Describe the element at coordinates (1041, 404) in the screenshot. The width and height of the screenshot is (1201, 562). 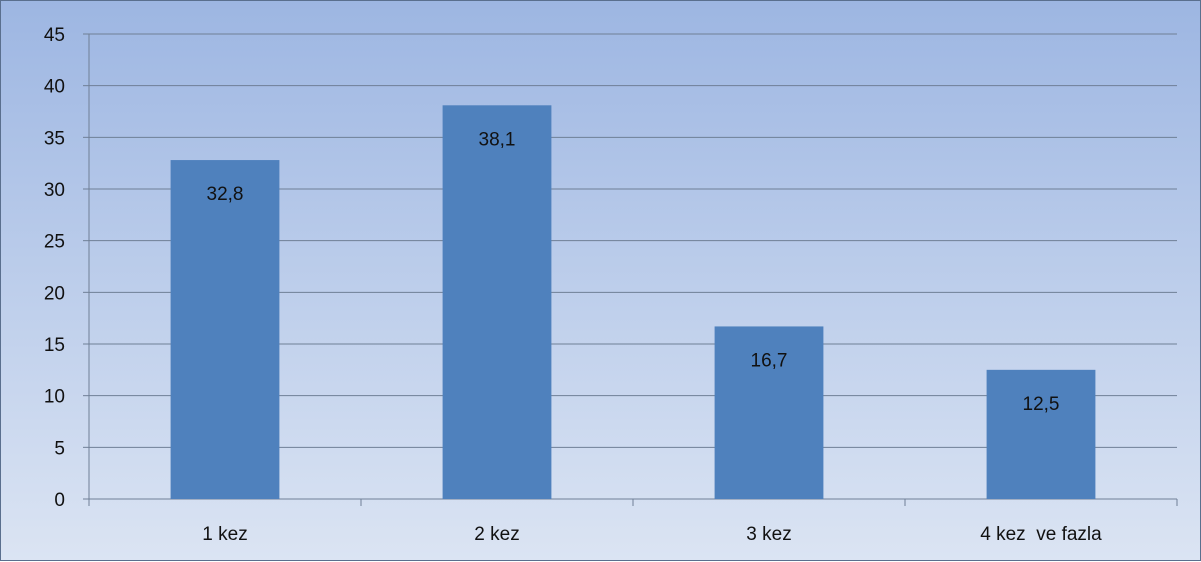
I see `data-label: 12,5` at that location.